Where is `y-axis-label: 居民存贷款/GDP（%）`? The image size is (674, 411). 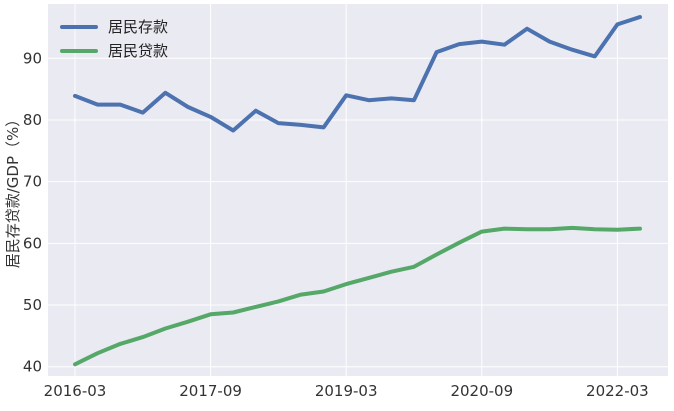 y-axis-label: 居民存贷款/GDP（%） is located at coordinates (13, 190).